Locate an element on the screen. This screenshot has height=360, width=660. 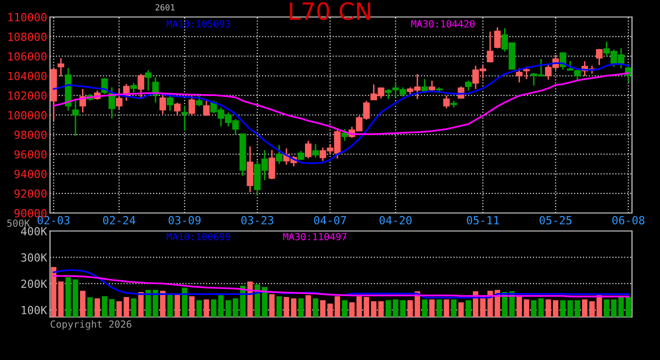
y-tick-label: 102000 is located at coordinates (27, 95).